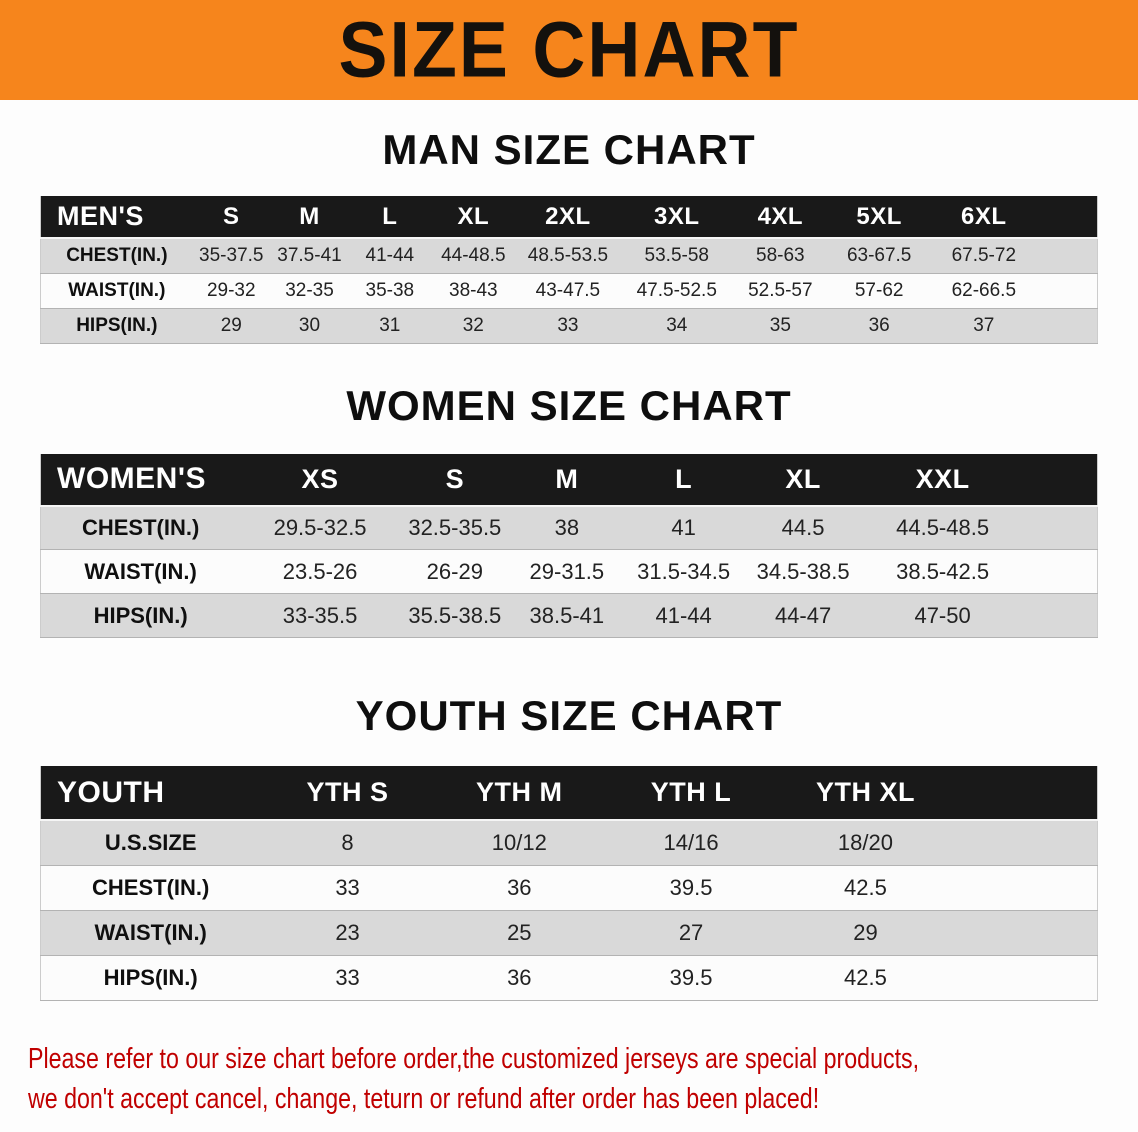  What do you see at coordinates (942, 615) in the screenshot?
I see `measurement-value: 47-50` at bounding box center [942, 615].